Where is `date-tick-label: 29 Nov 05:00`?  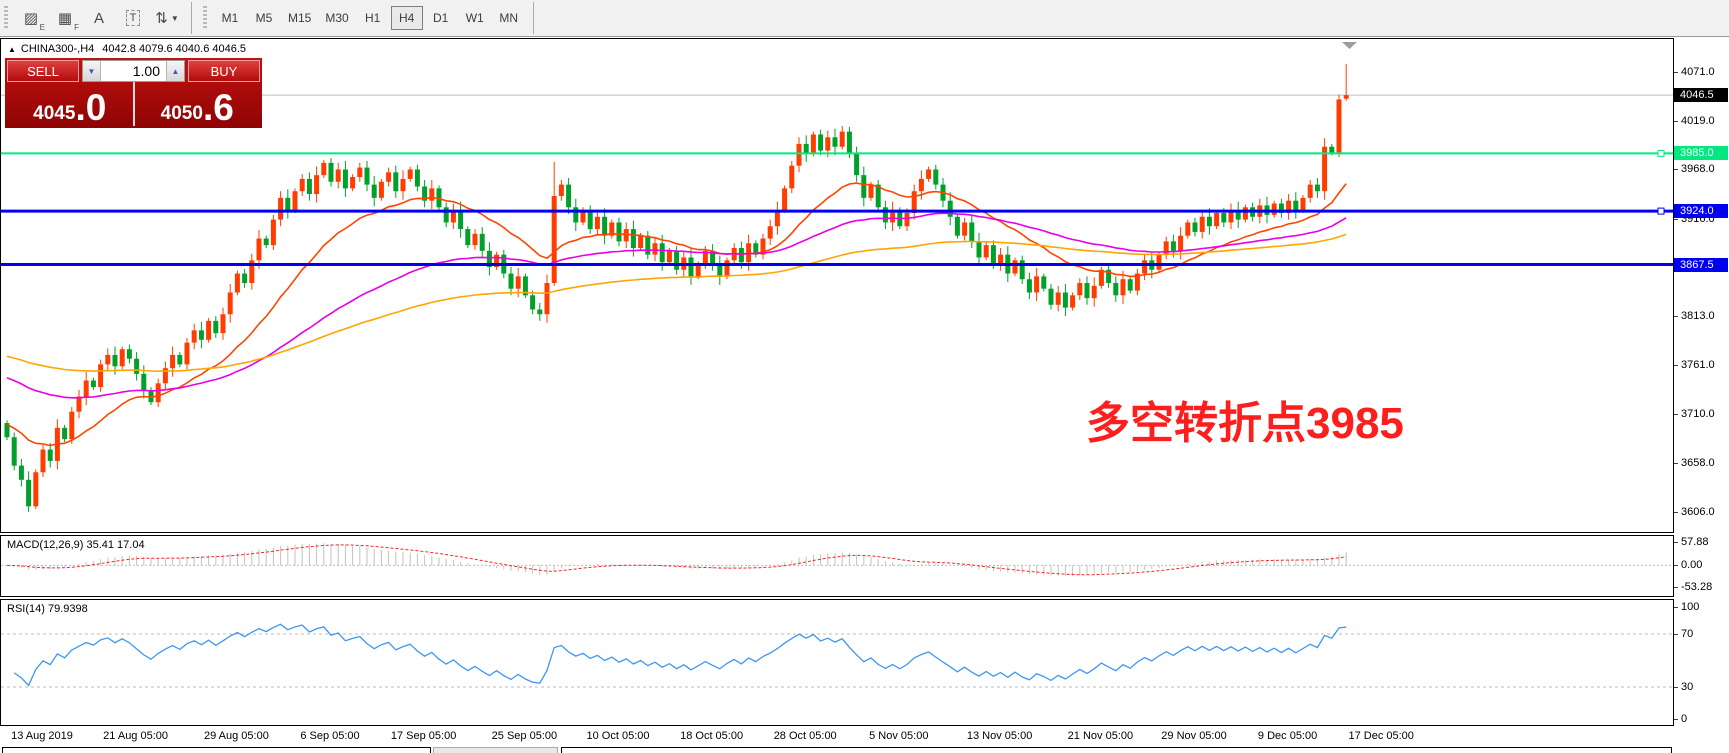 date-tick-label: 29 Nov 05:00 is located at coordinates (1194, 736).